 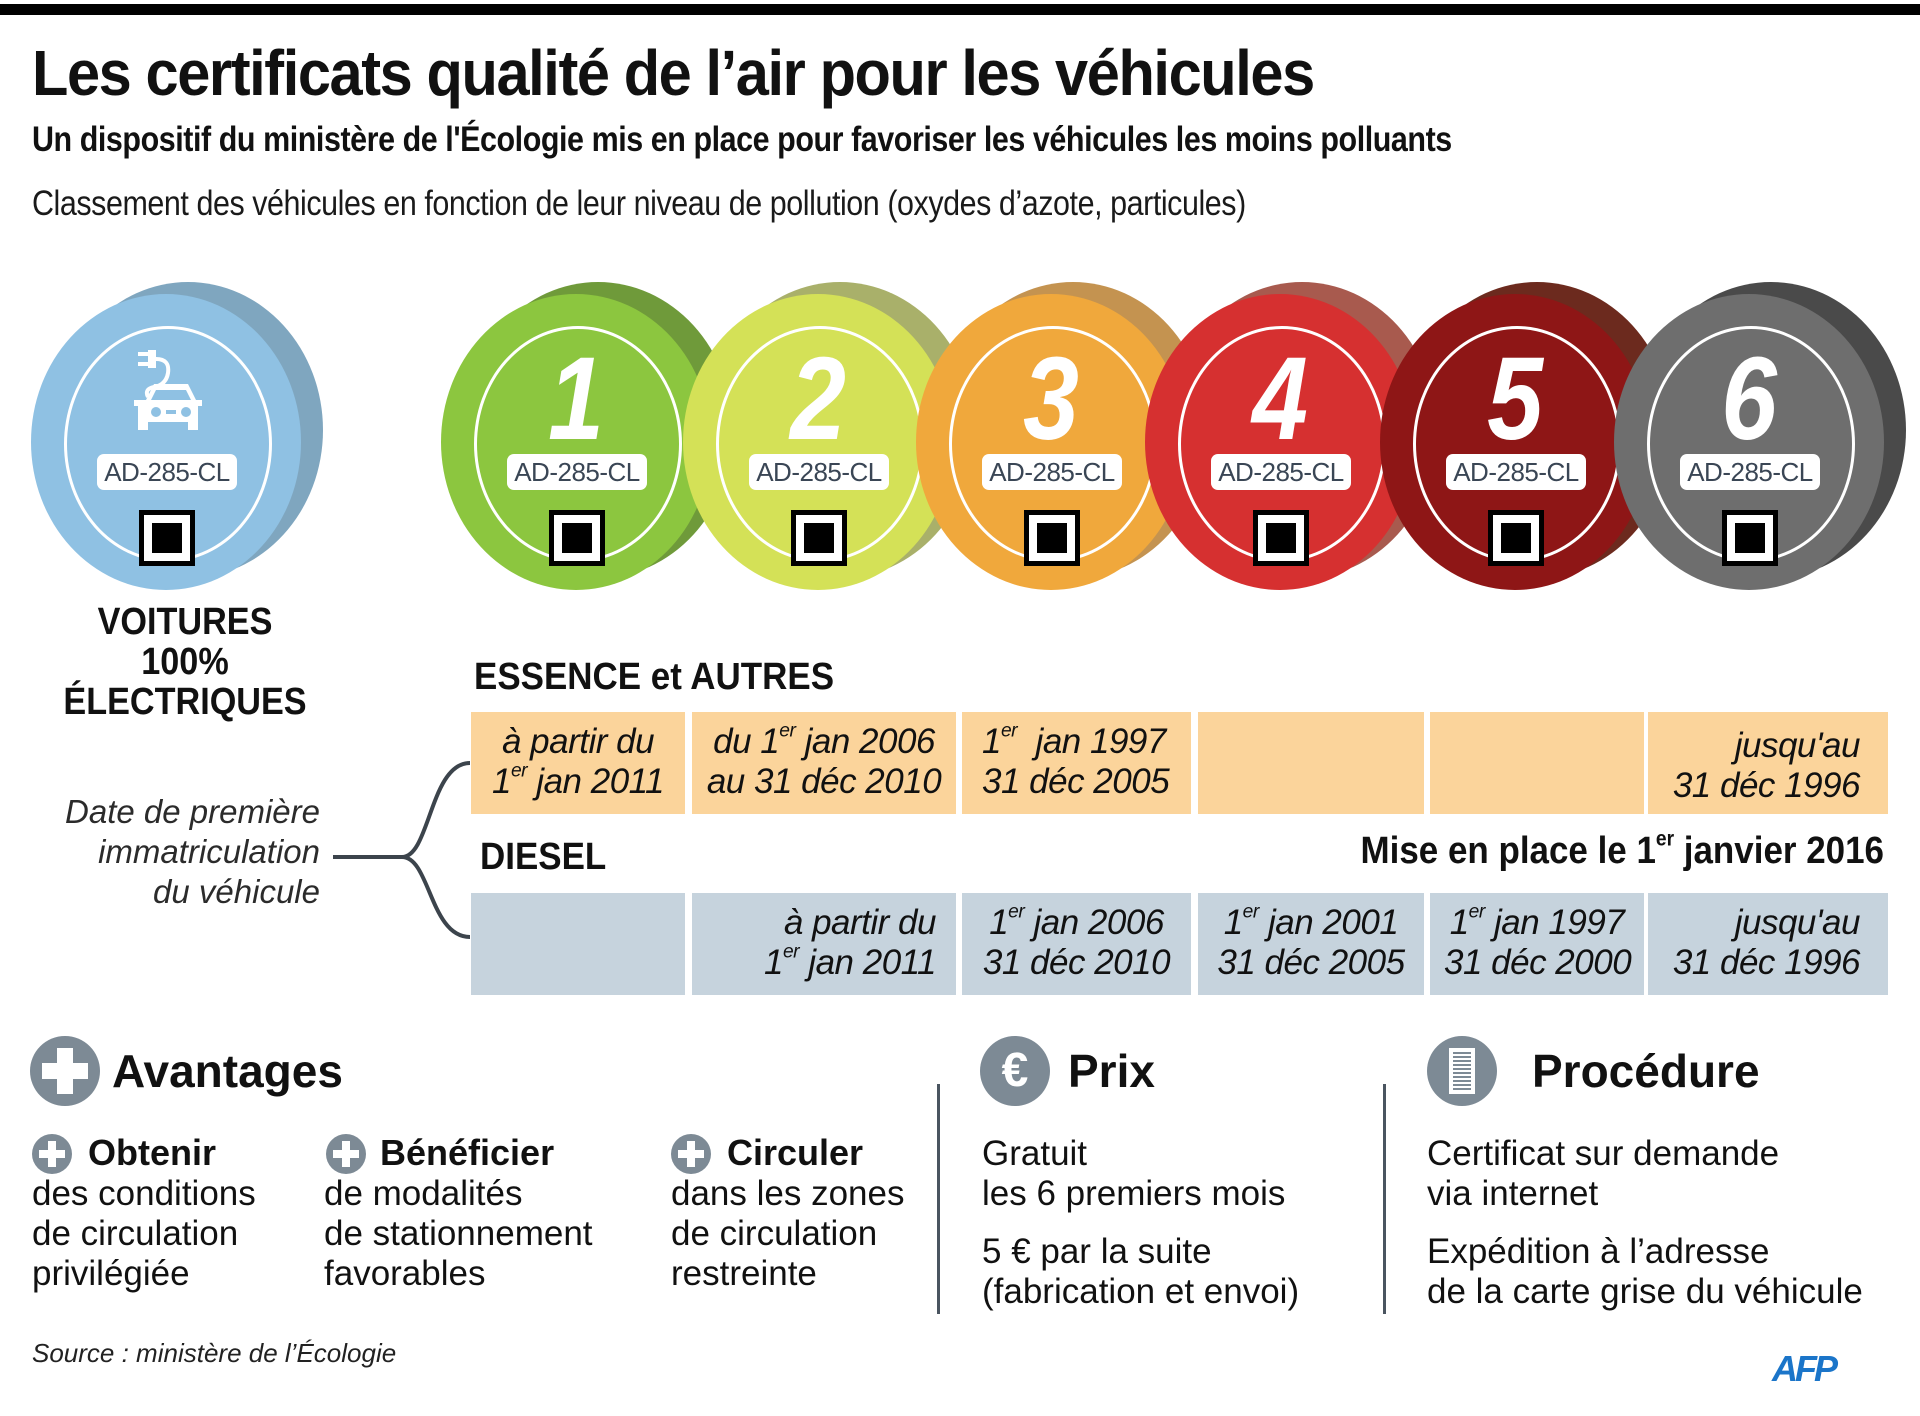 I want to click on advantage-title: Obtenir, so click(x=152, y=1152).